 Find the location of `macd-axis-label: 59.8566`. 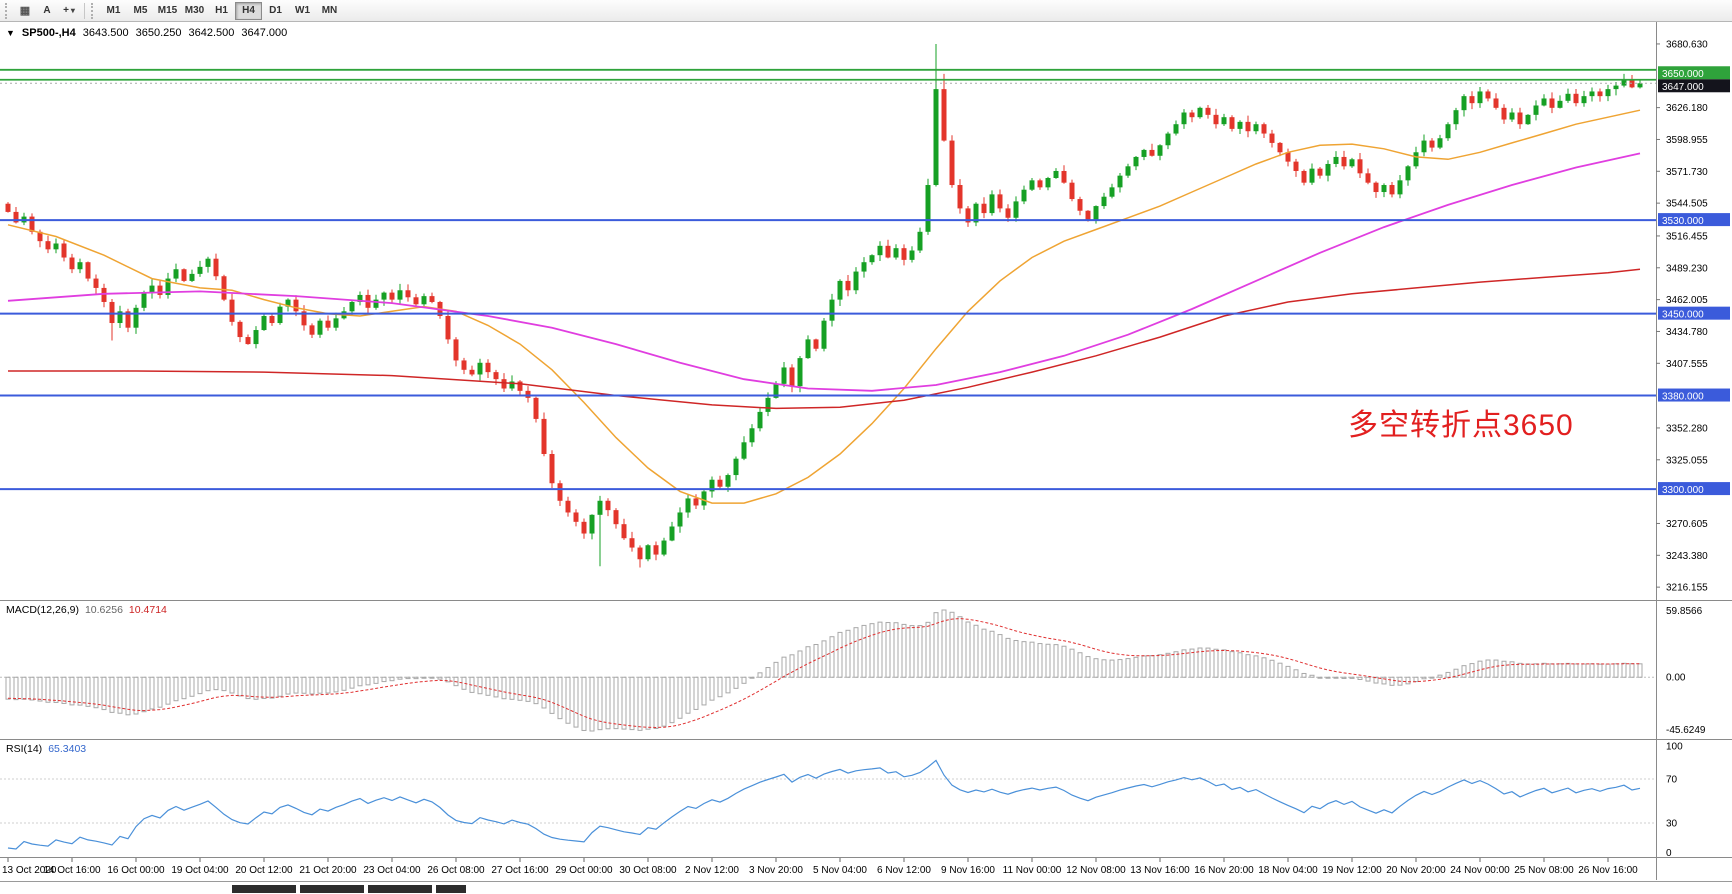

macd-axis-label: 59.8566 is located at coordinates (1684, 611).